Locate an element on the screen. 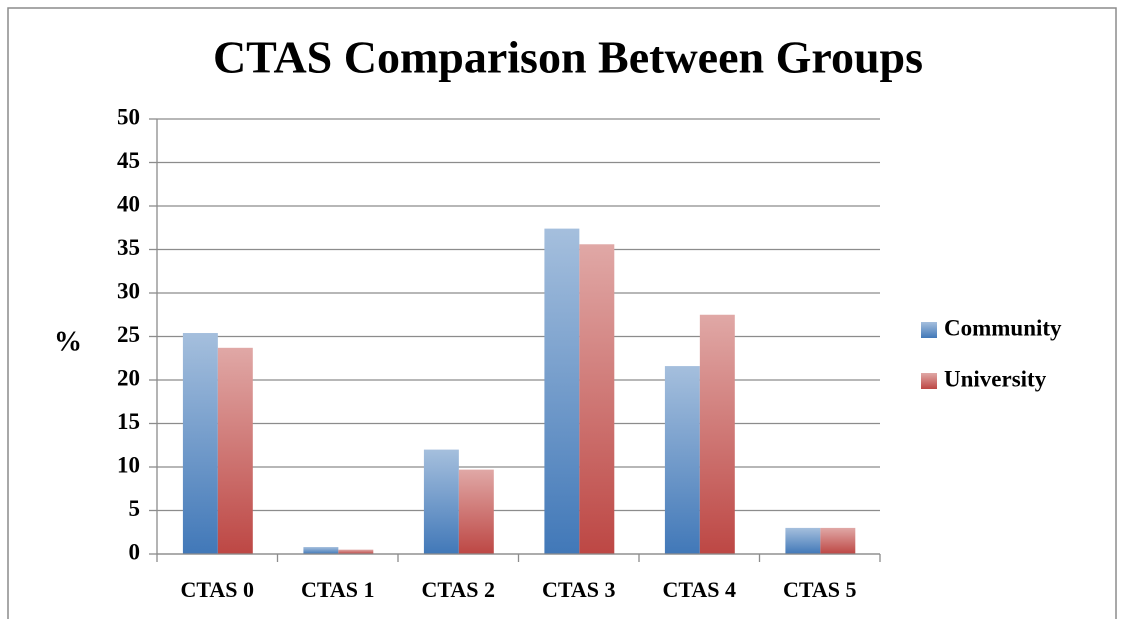  y-tick-label: 30 is located at coordinates (128, 290).